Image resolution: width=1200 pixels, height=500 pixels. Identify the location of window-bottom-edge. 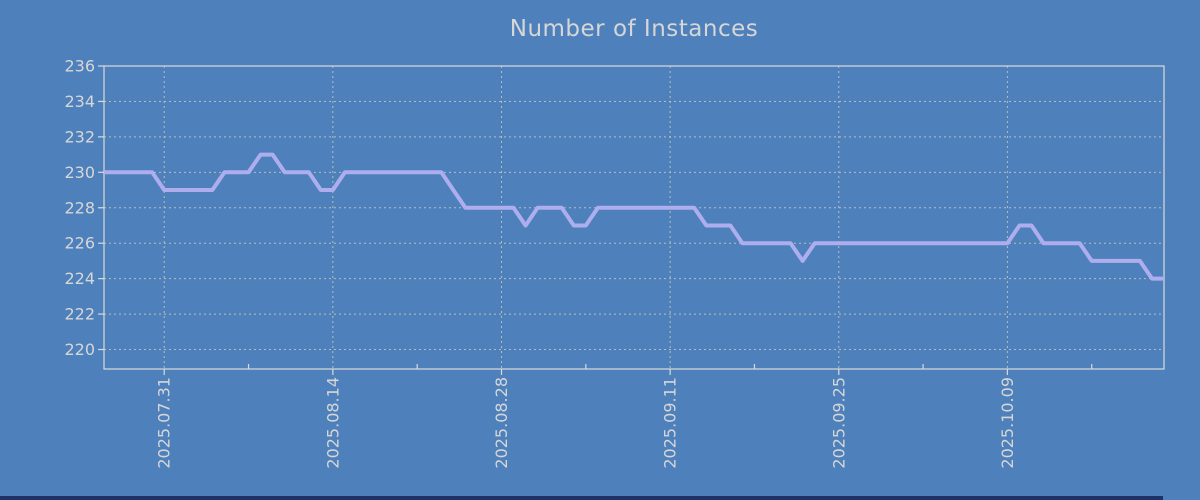
(581, 498).